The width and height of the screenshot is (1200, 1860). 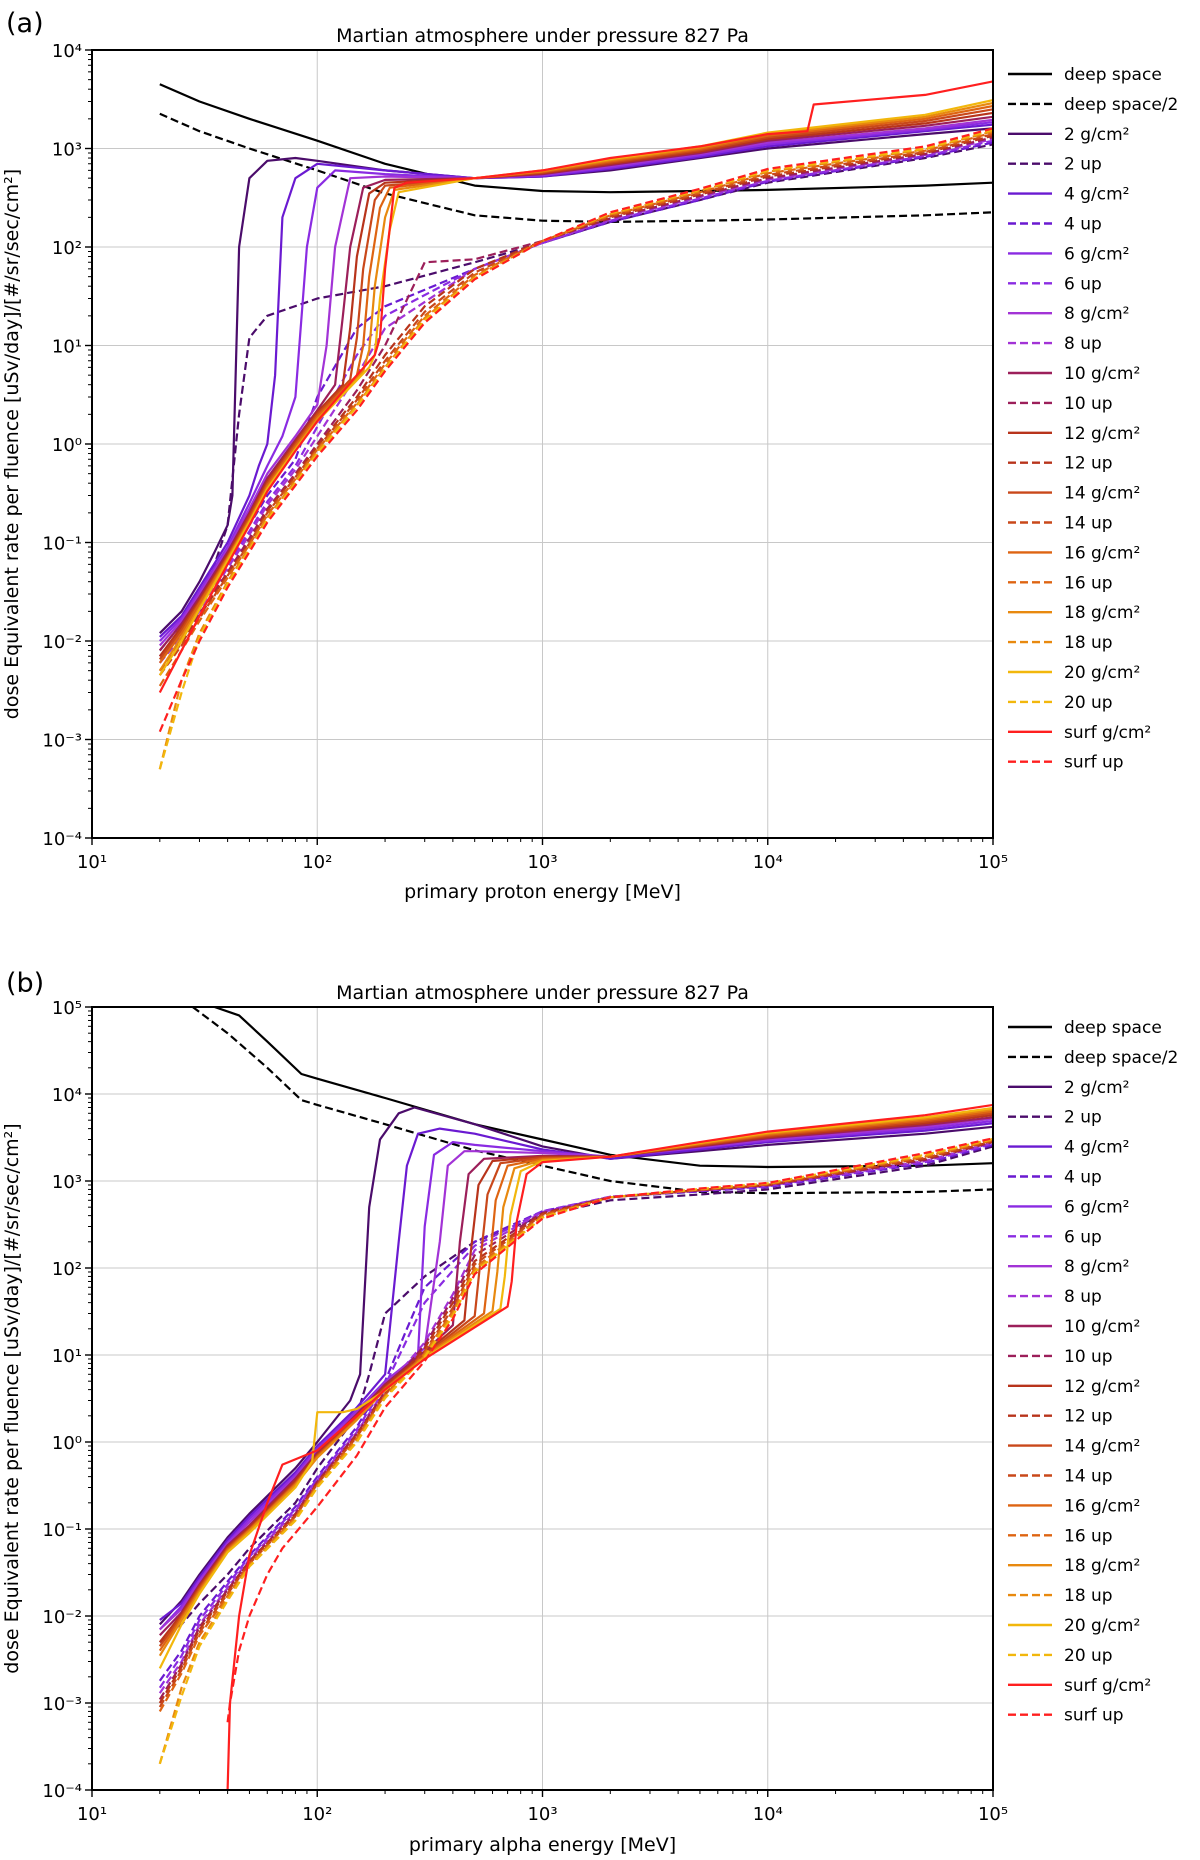 What do you see at coordinates (1102, 1506) in the screenshot?
I see `legend-label: 16 g/cm²` at bounding box center [1102, 1506].